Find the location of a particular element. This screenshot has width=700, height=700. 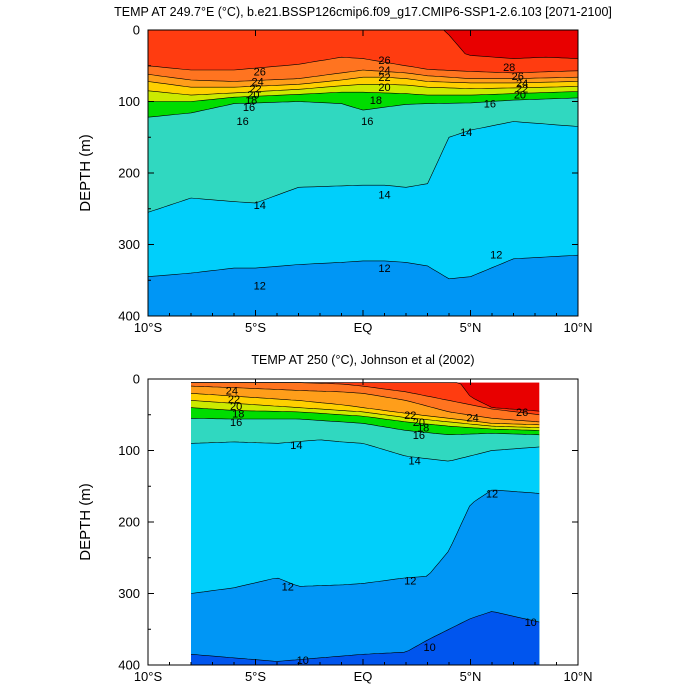

panel-2-title: TEMP AT 250 (°C), Johnson et al (2002) is located at coordinates (362, 360).